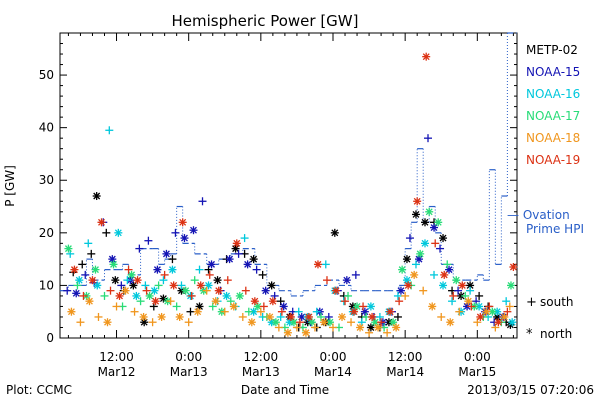  What do you see at coordinates (477, 372) in the screenshot?
I see `x-tick-label: Mar15` at bounding box center [477, 372].